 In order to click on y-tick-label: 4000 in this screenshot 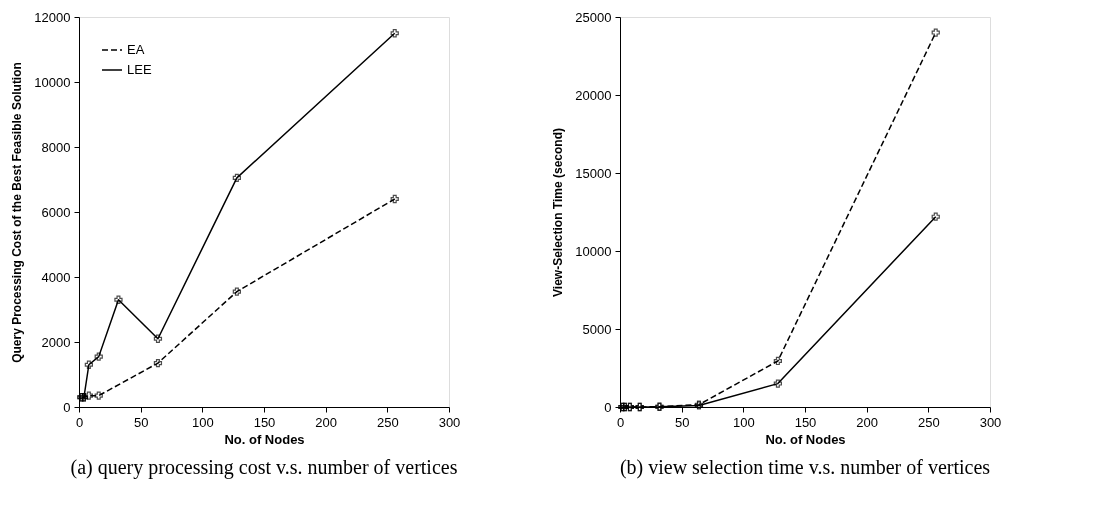, I will do `click(56, 277)`.